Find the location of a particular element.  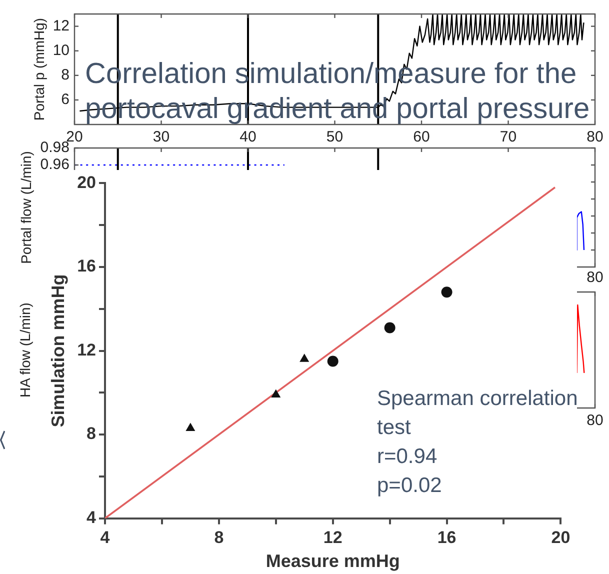

y-tick-label: 0.96 is located at coordinates (55, 165).